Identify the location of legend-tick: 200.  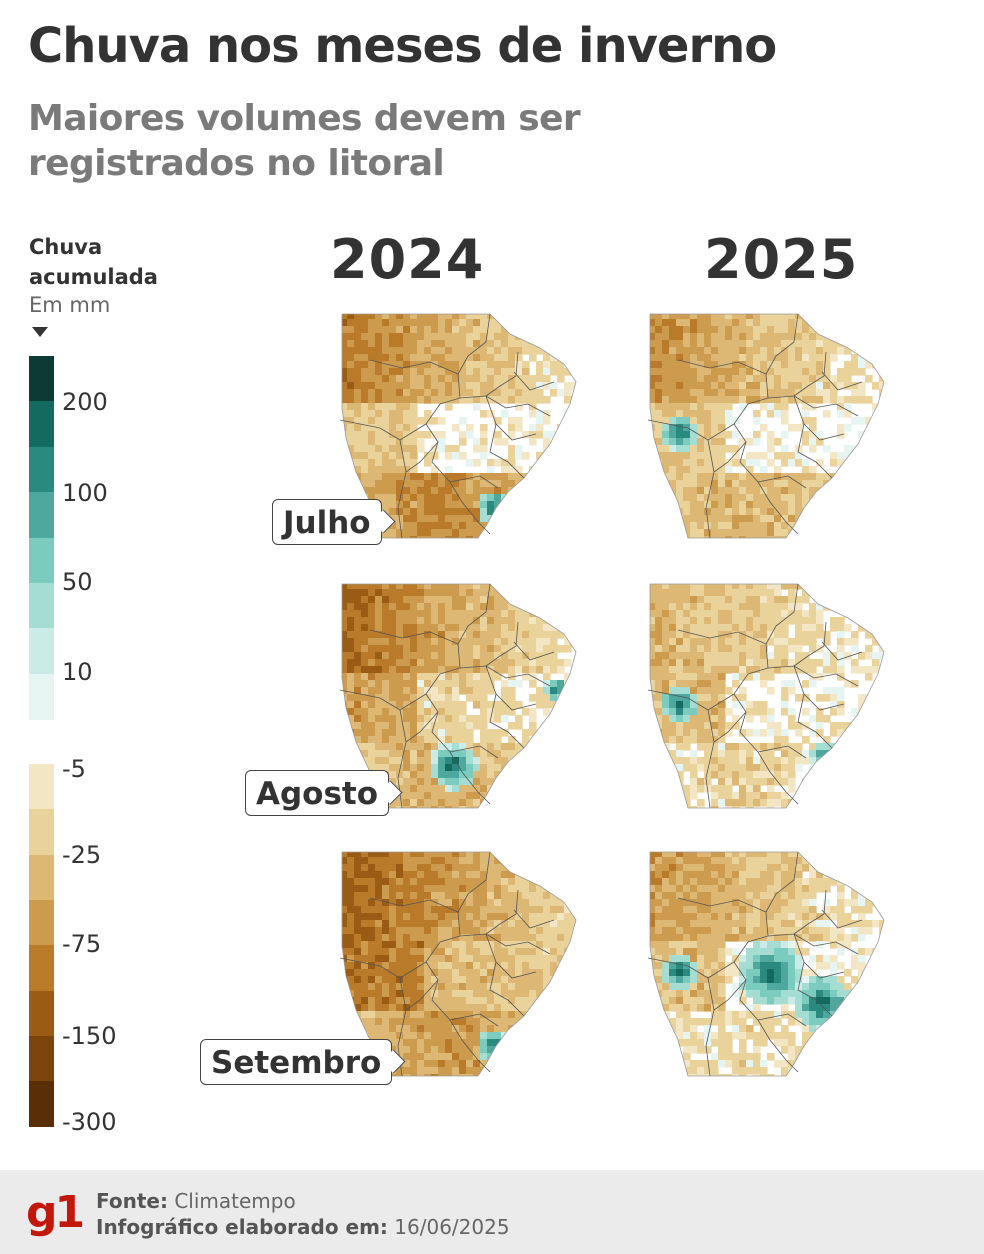
(85, 402).